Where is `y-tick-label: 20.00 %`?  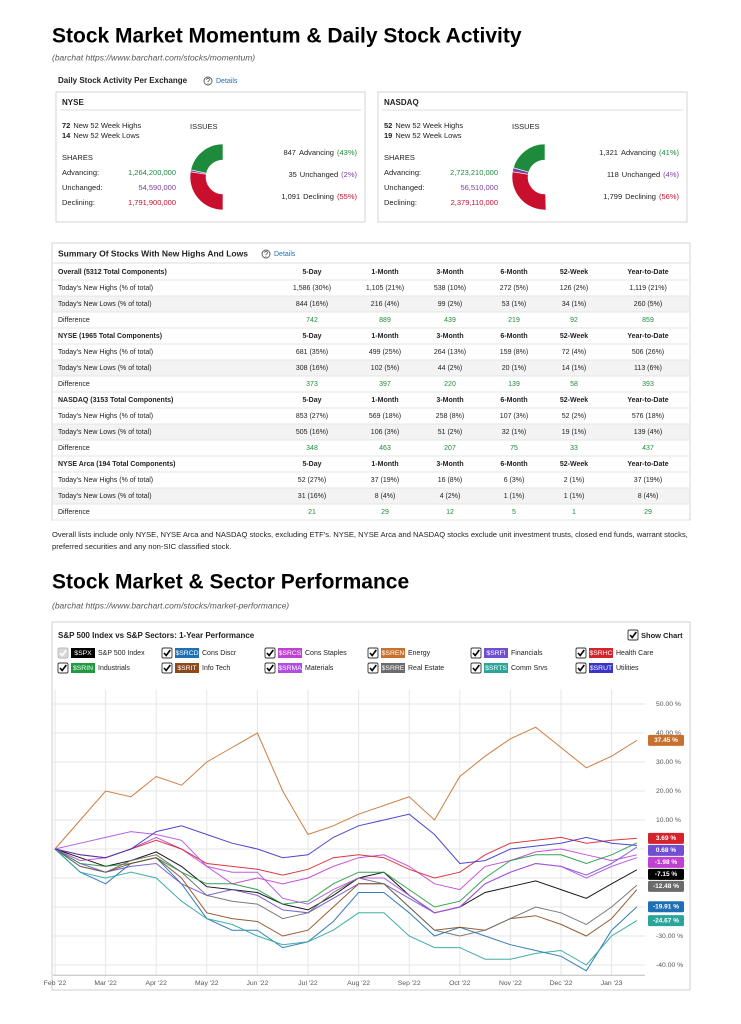
y-tick-label: 20.00 % is located at coordinates (668, 791).